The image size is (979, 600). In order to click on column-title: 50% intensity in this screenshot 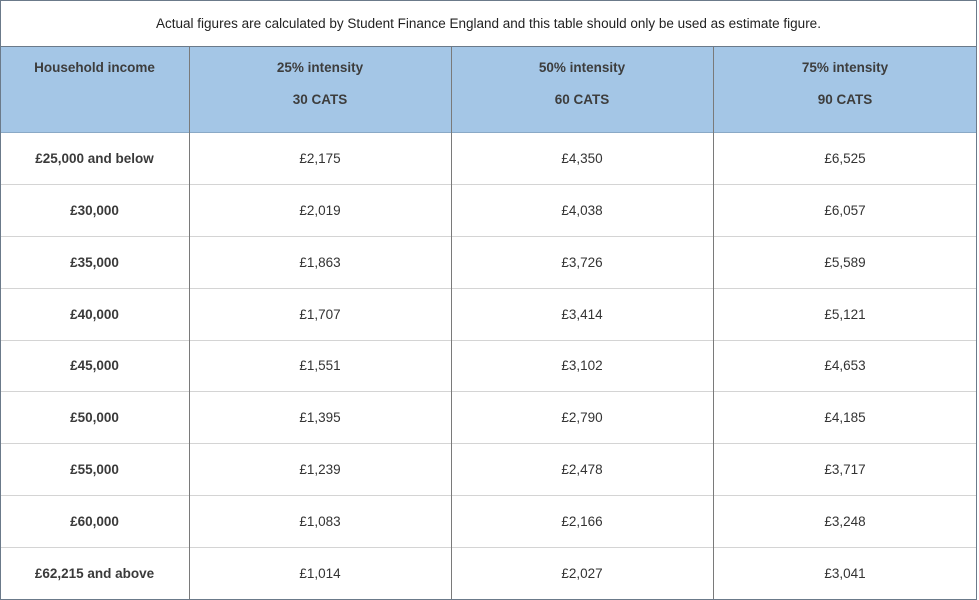, I will do `click(582, 67)`.